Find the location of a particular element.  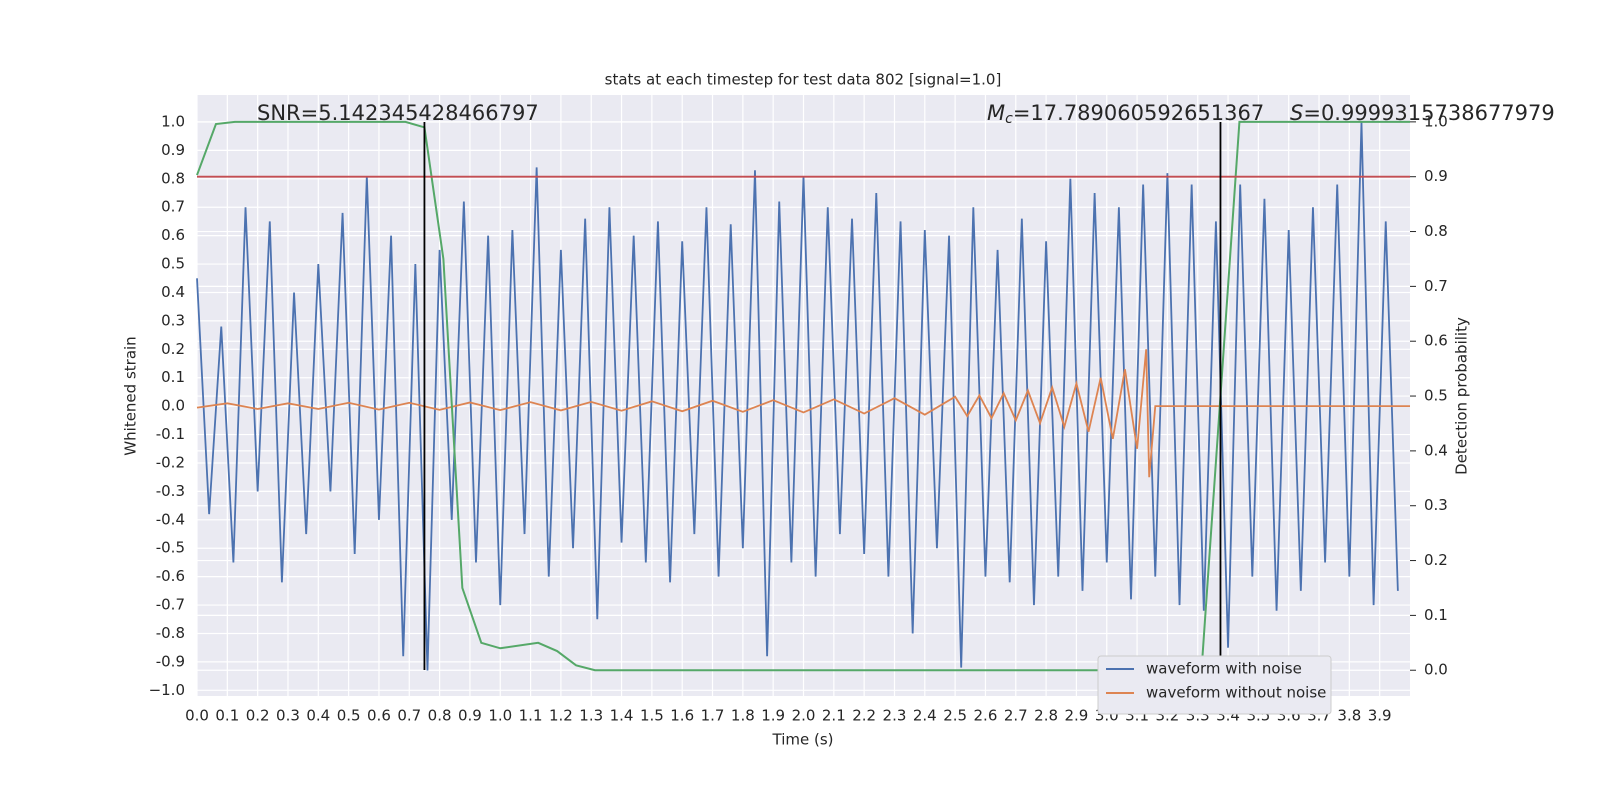

legend-label: waveform with noise is located at coordinates (1224, 669).